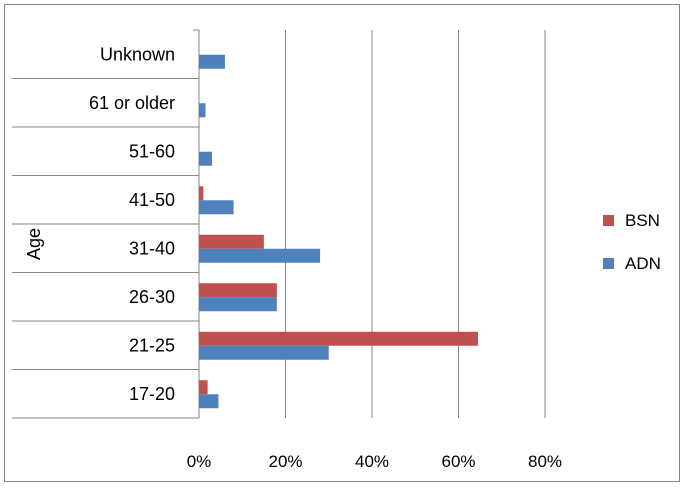 The width and height of the screenshot is (685, 492). What do you see at coordinates (152, 200) in the screenshot?
I see `category-label: 41-50` at bounding box center [152, 200].